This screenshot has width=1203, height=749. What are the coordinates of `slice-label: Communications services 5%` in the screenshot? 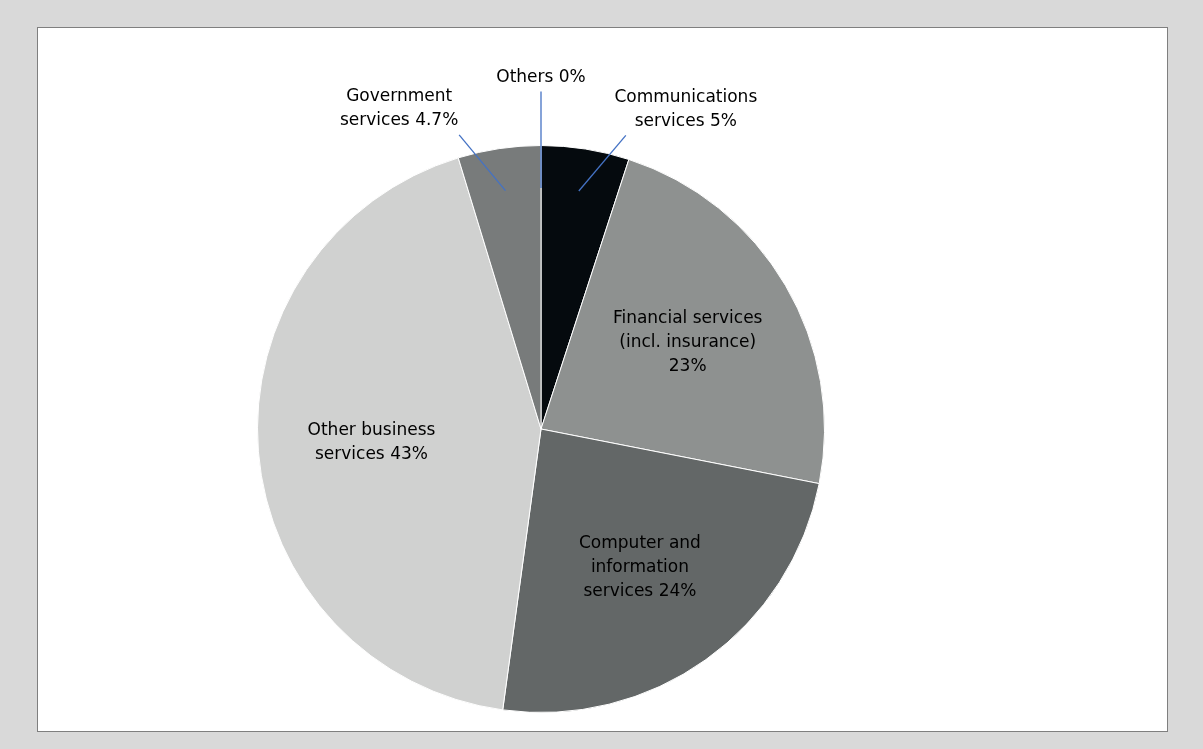 It's located at (686, 107).